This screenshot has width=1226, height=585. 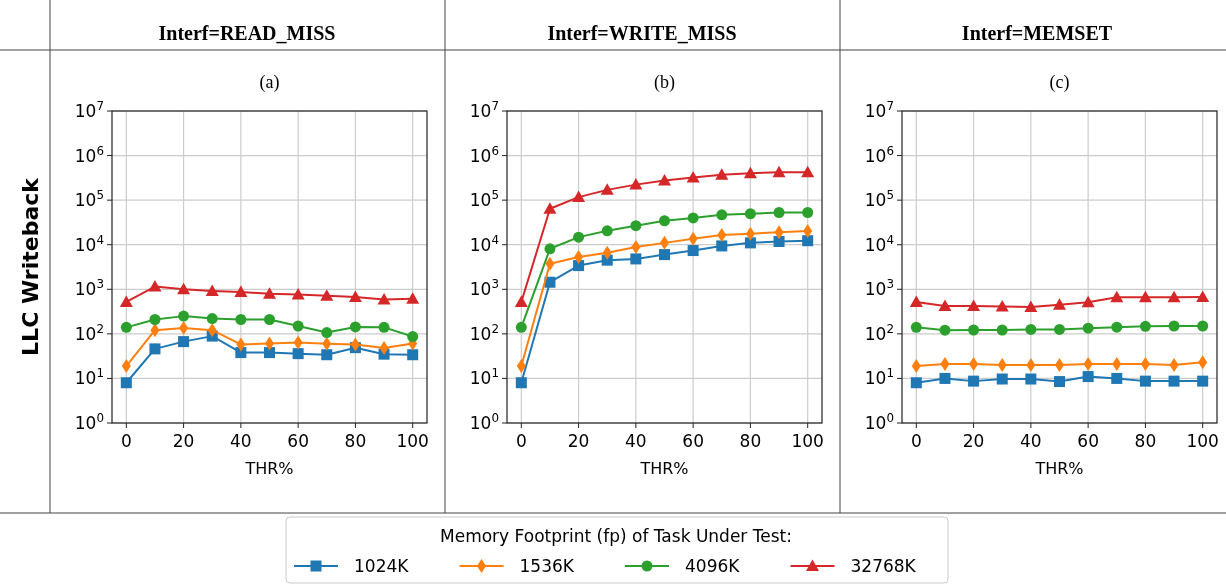 What do you see at coordinates (664, 82) in the screenshot?
I see `chart-subtitle: (b)` at bounding box center [664, 82].